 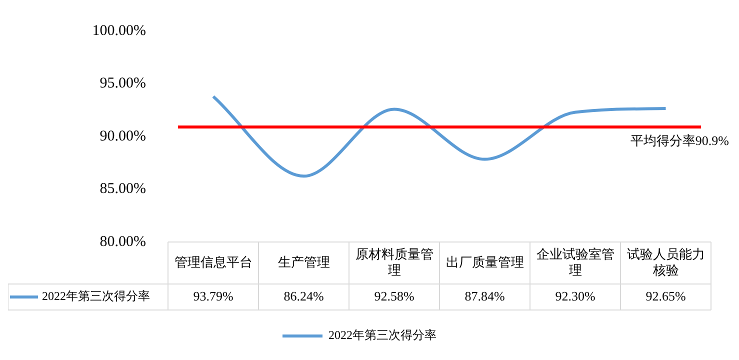 What do you see at coordinates (666, 296) in the screenshot?
I see `text: 92.65%` at bounding box center [666, 296].